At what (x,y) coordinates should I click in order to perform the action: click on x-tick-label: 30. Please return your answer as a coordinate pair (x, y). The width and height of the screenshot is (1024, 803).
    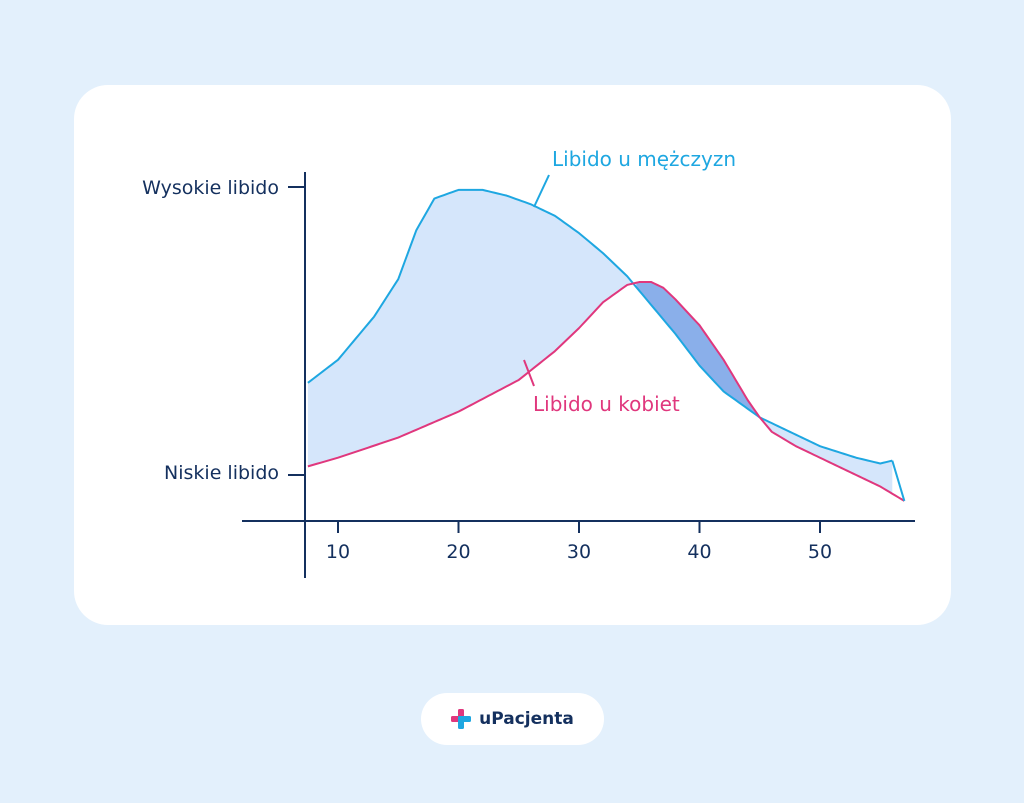
    Looking at the image, I should click on (579, 552).